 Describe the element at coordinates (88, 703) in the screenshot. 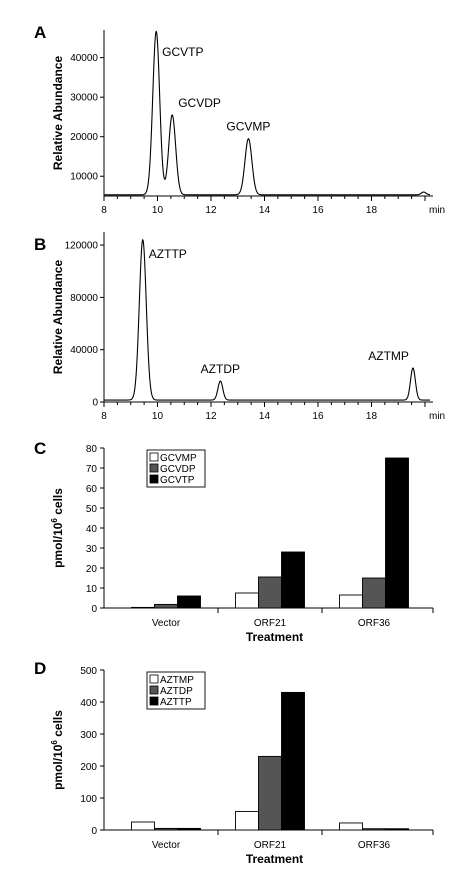

I see `y-tick-label: 400` at that location.